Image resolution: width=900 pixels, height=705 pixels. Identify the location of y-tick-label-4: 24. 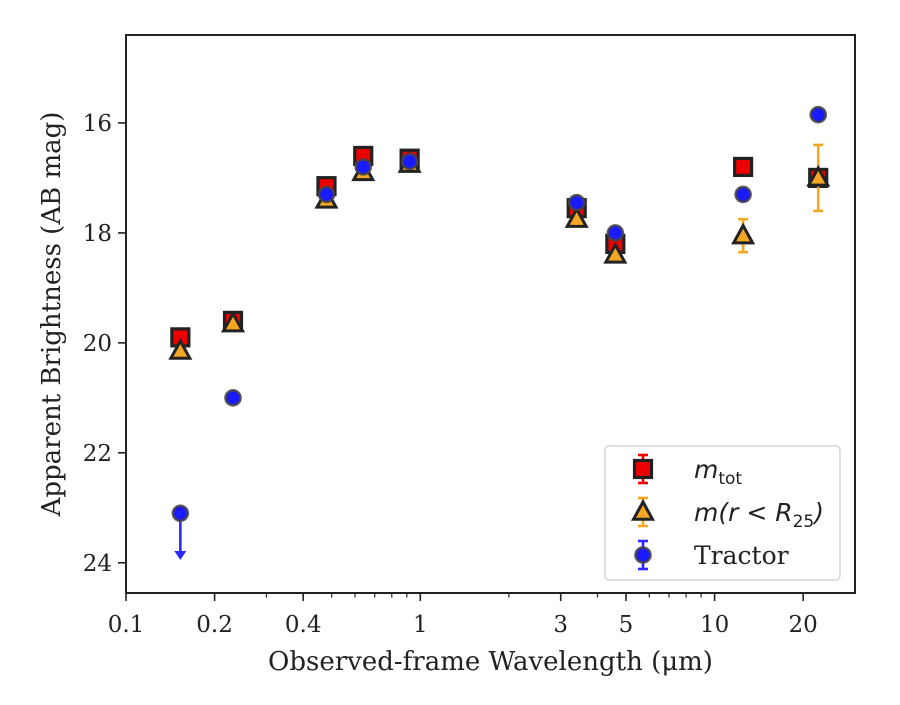
(97, 564).